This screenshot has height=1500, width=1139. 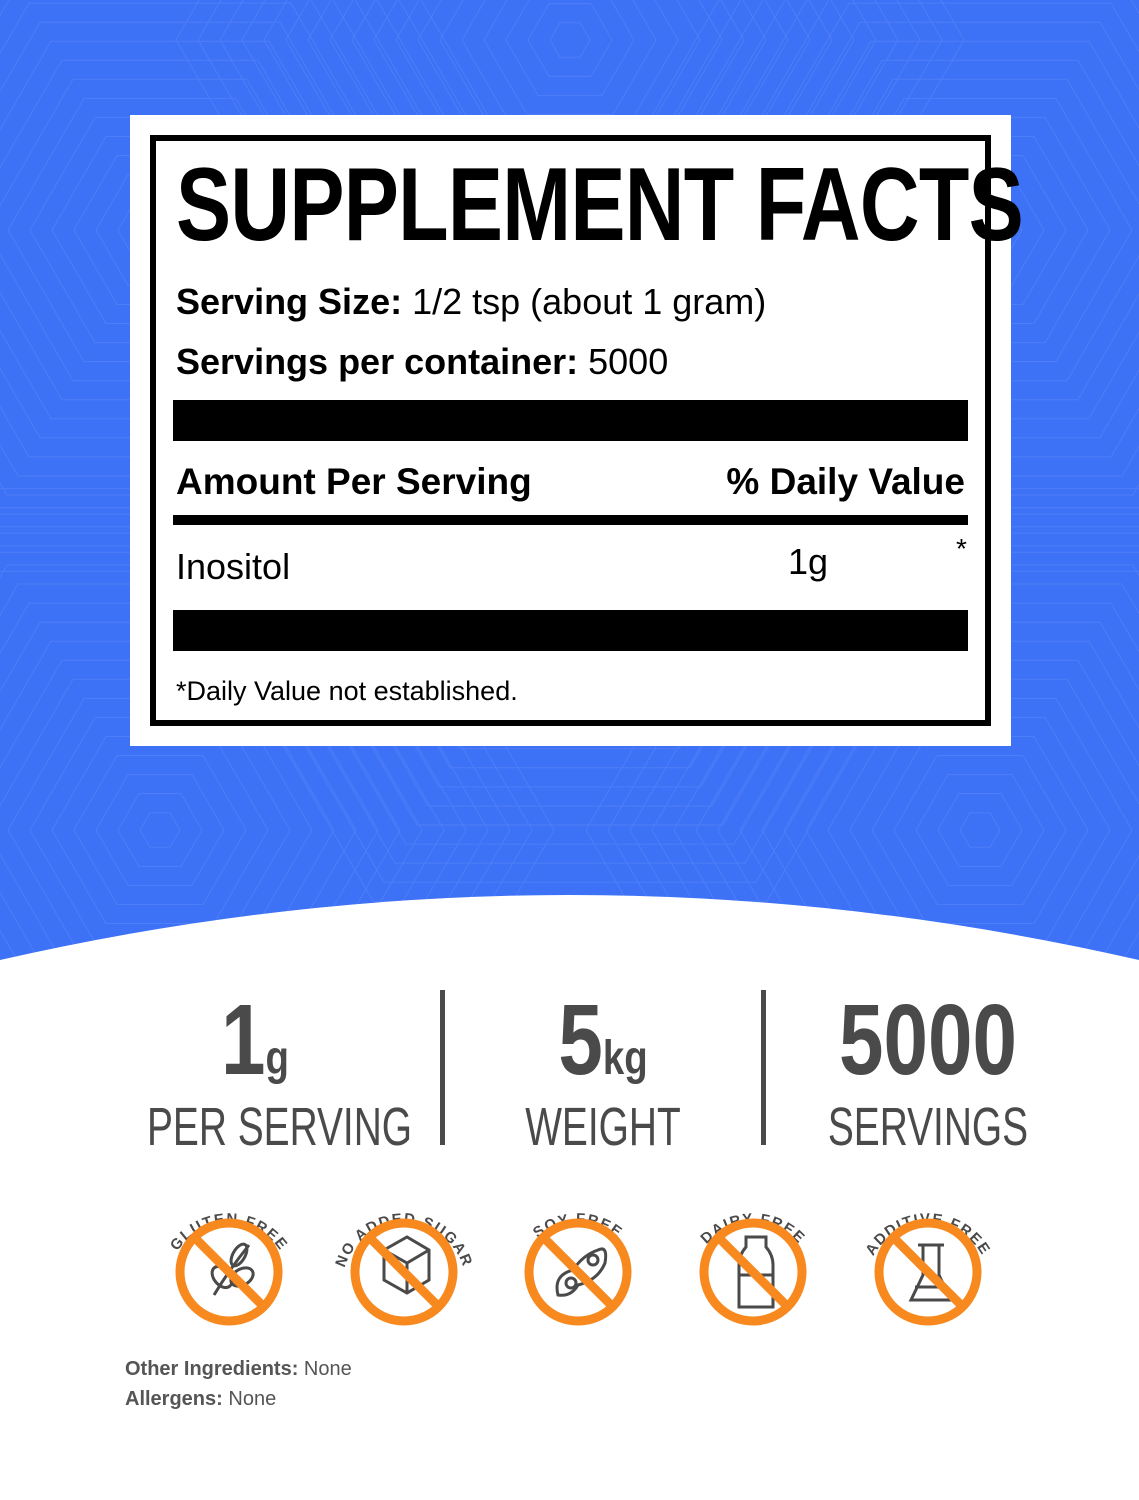 I want to click on stat-servings: 5000 SERVINGS, so click(x=928, y=1070).